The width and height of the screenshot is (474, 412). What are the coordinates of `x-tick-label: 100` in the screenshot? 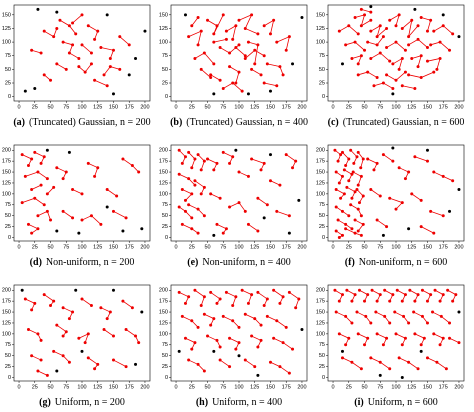 It's located at (81, 247).